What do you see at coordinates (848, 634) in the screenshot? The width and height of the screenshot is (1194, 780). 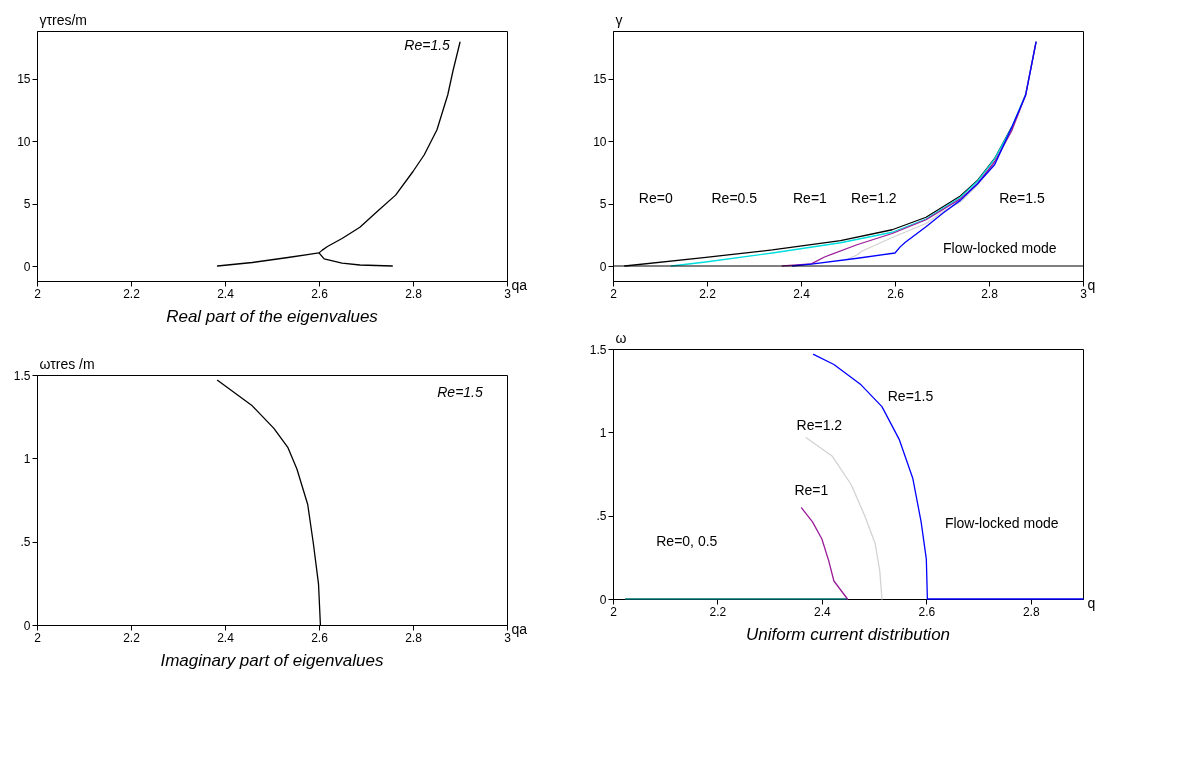 I see `text: Uniform current distribution` at bounding box center [848, 634].